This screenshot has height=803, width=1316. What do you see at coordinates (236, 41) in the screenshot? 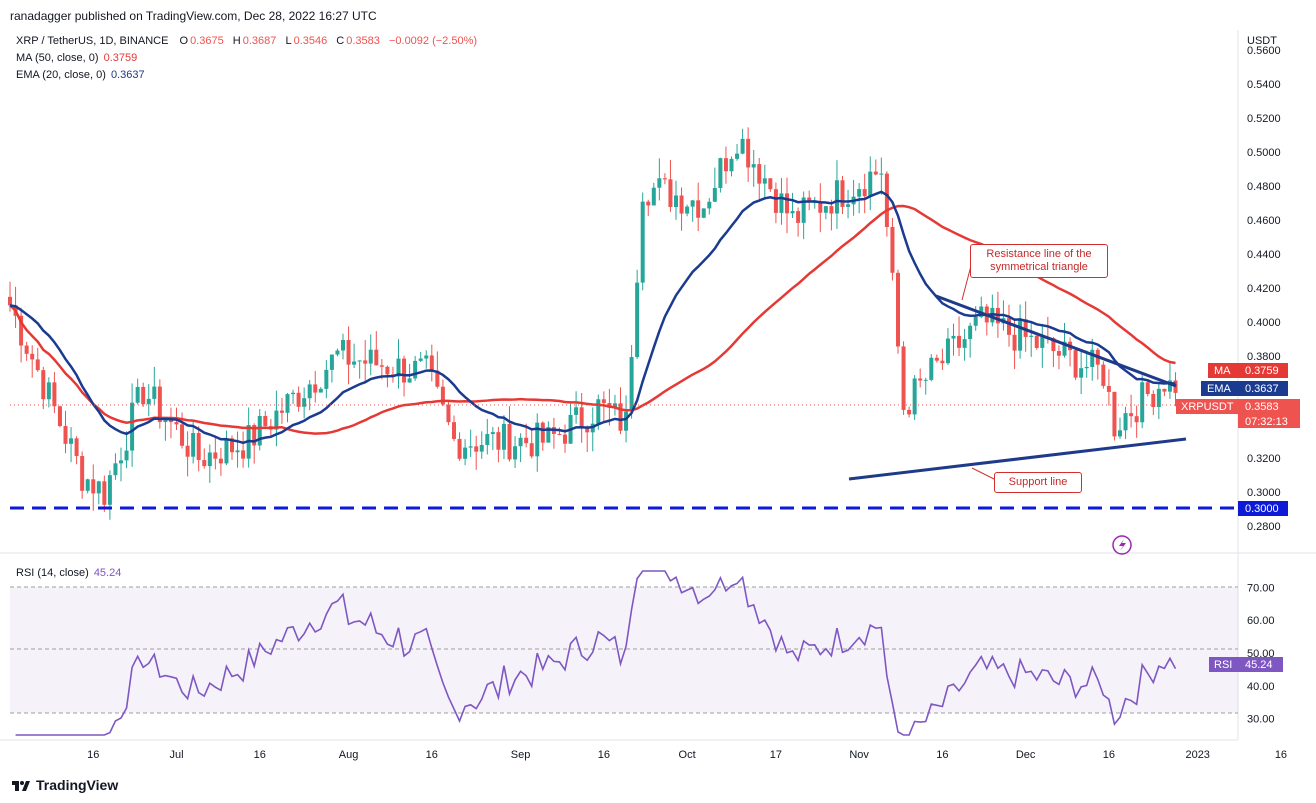
I see `high-label: H` at bounding box center [236, 41].